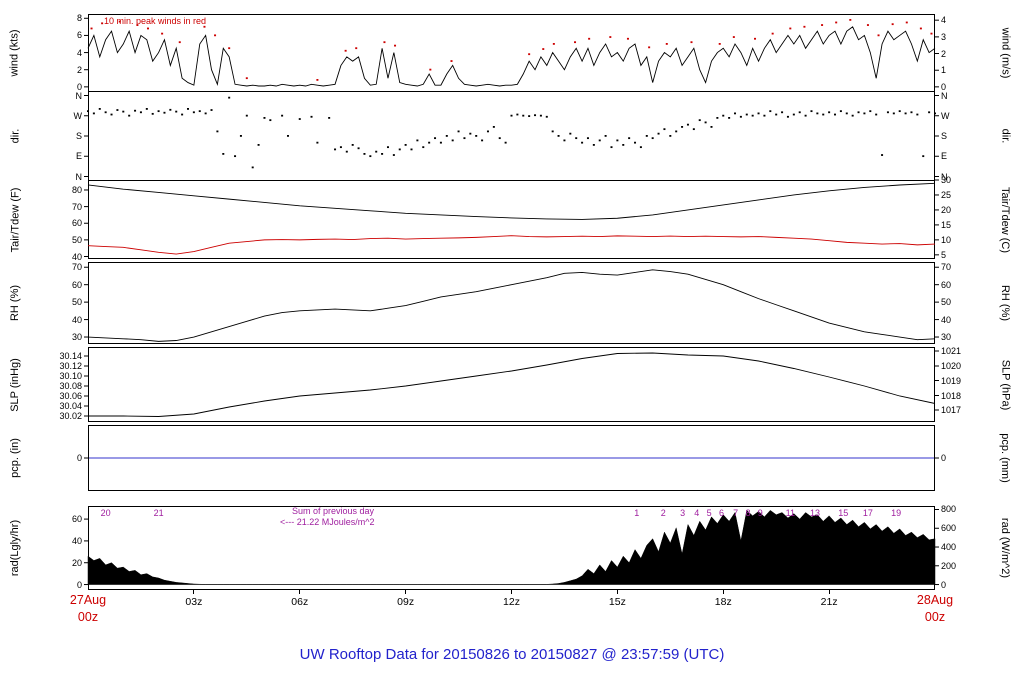 Image resolution: width=1024 pixels, height=700 pixels. I want to click on dir-tick-left: E, so click(78, 156).